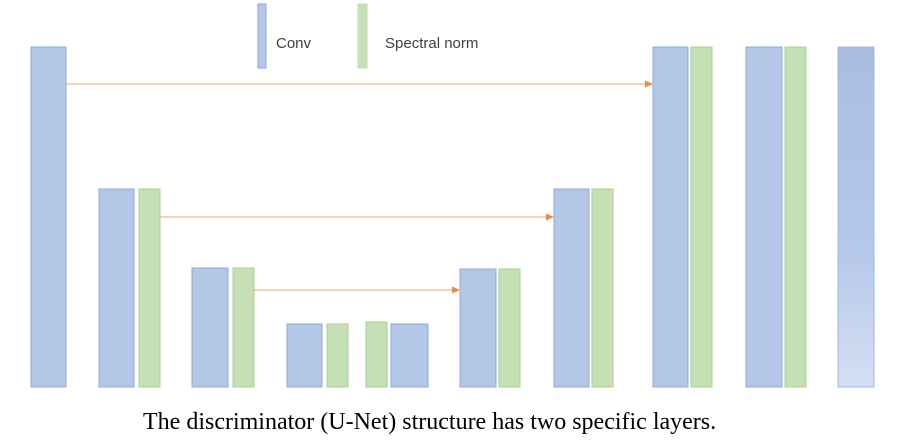 The width and height of the screenshot is (902, 445). What do you see at coordinates (856, 217) in the screenshot?
I see `output-conv-bar` at bounding box center [856, 217].